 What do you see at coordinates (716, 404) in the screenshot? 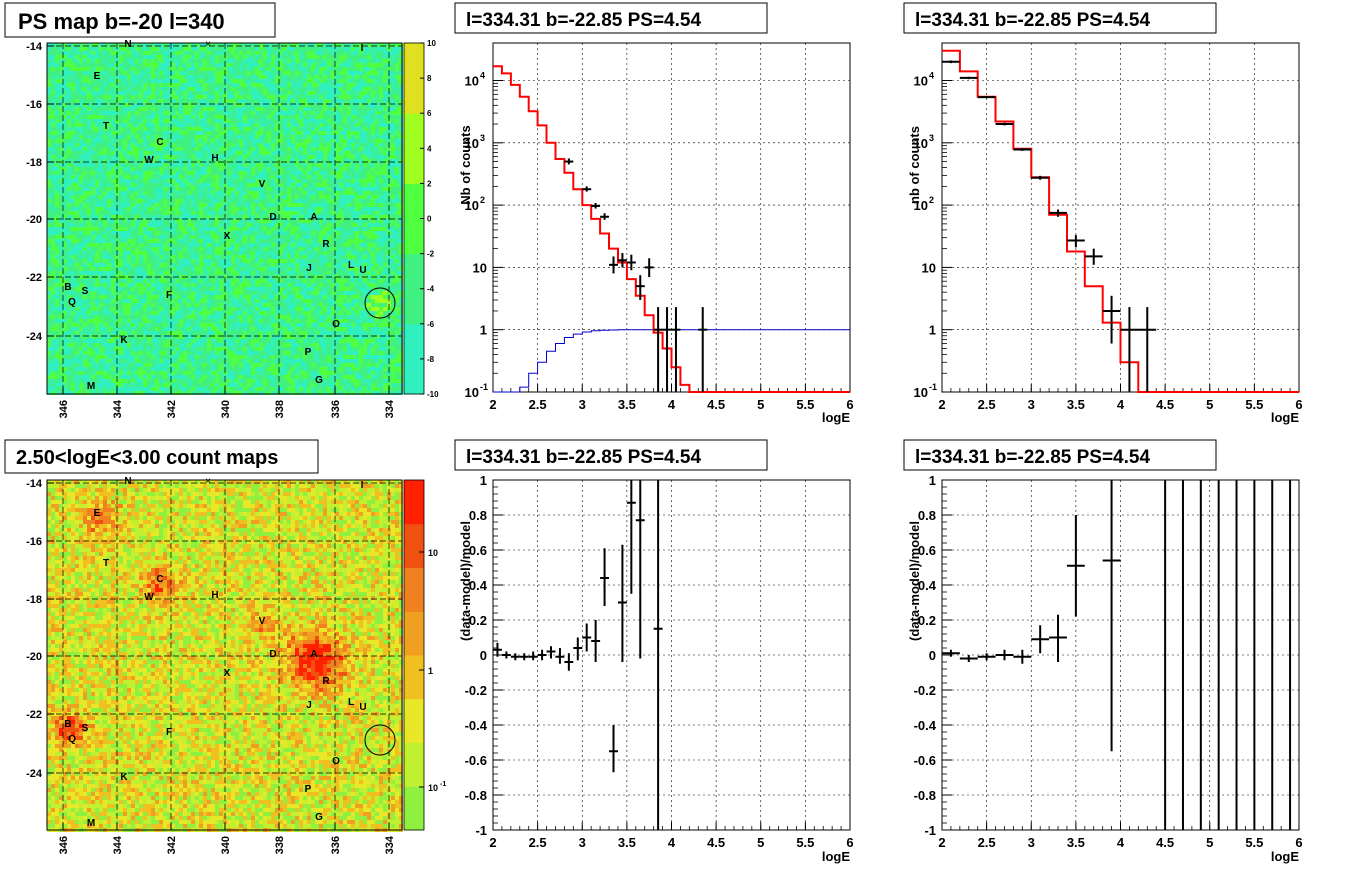
I see `spec1-xtick-label: 4.5` at bounding box center [716, 404].